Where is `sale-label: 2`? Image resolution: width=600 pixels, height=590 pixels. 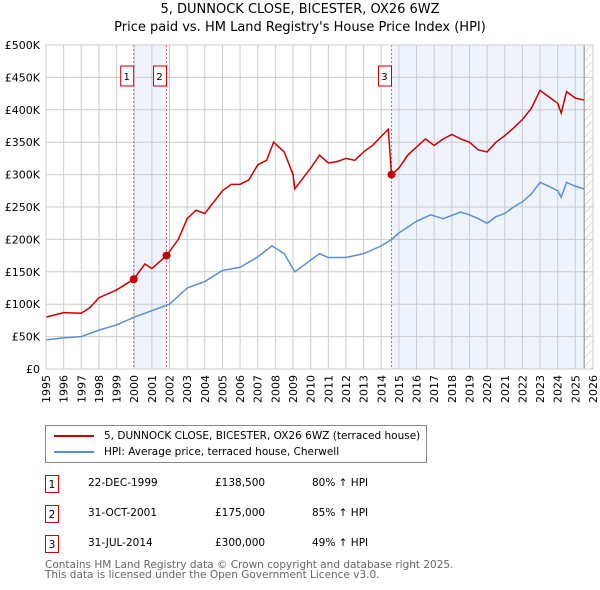 sale-label: 2 is located at coordinates (159, 77).